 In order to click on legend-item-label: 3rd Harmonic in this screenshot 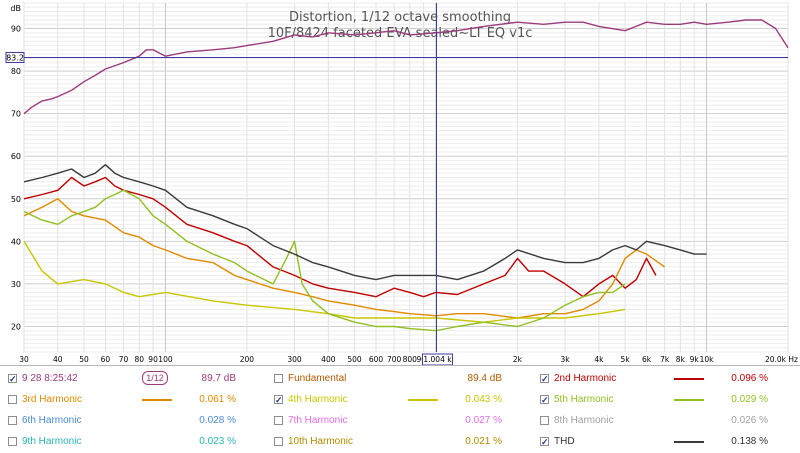, I will do `click(52, 399)`.